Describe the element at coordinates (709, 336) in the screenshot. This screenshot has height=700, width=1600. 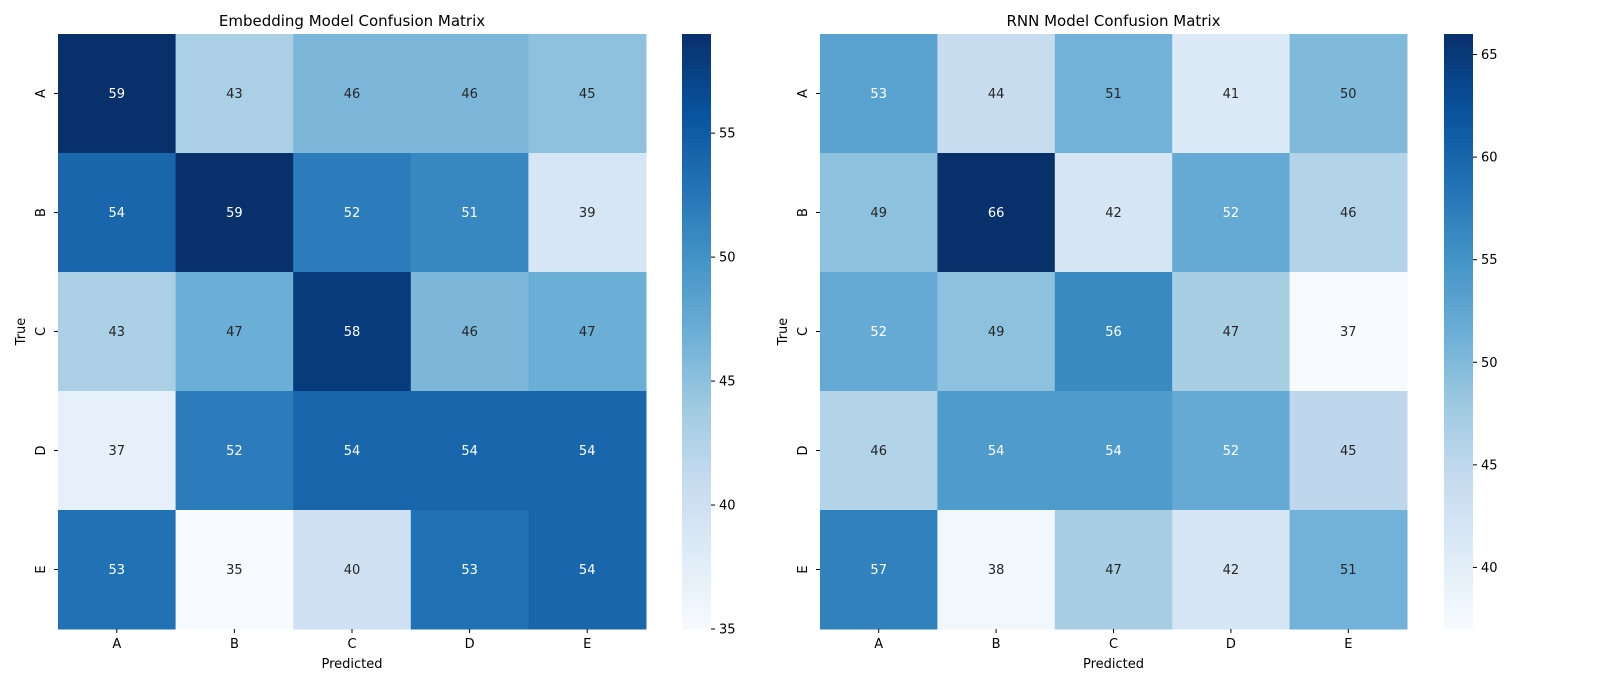
I see `colorbar: 35 40 45 50 55` at that location.